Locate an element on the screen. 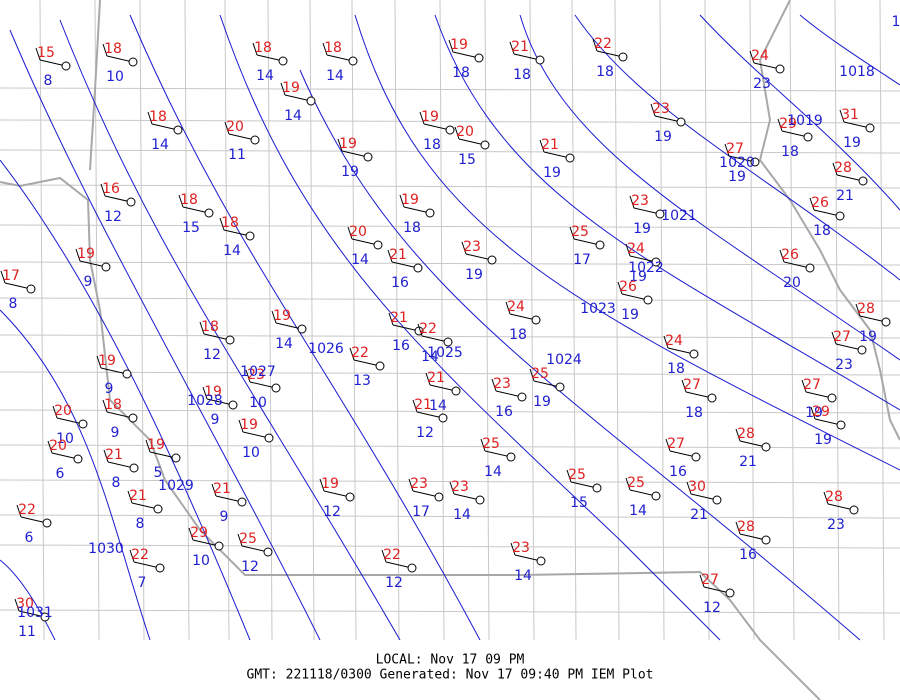  temperature: 16 is located at coordinates (111, 189).